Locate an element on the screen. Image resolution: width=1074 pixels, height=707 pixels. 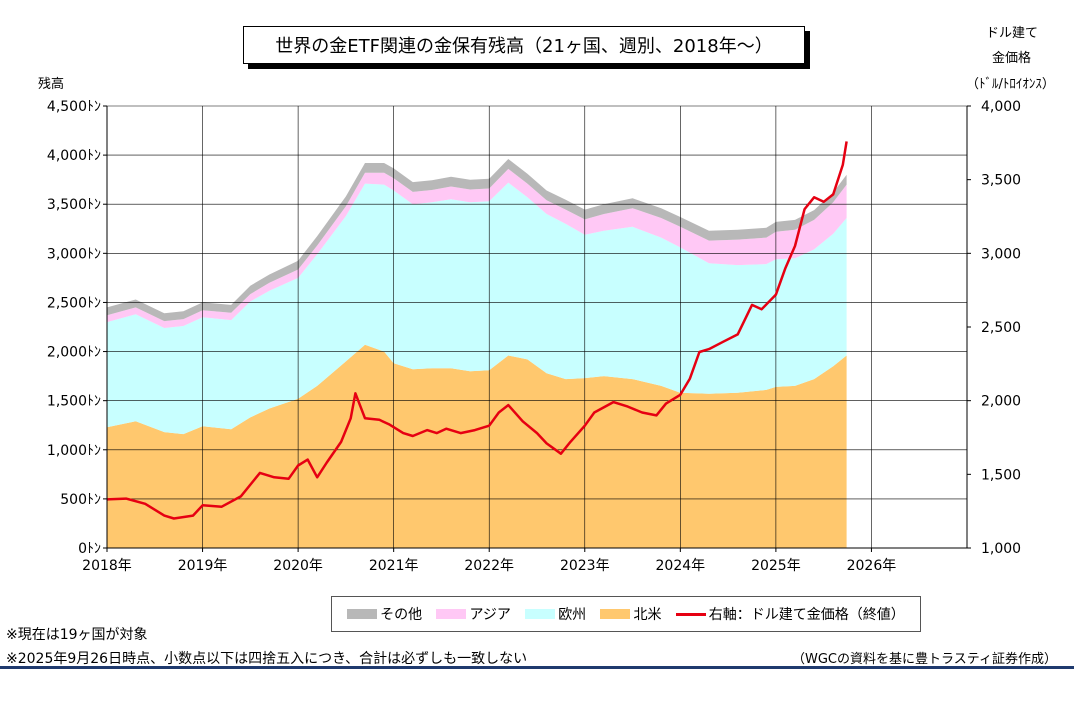
left-tick-label: 4,000ﾄﾝ is located at coordinates (74, 156).